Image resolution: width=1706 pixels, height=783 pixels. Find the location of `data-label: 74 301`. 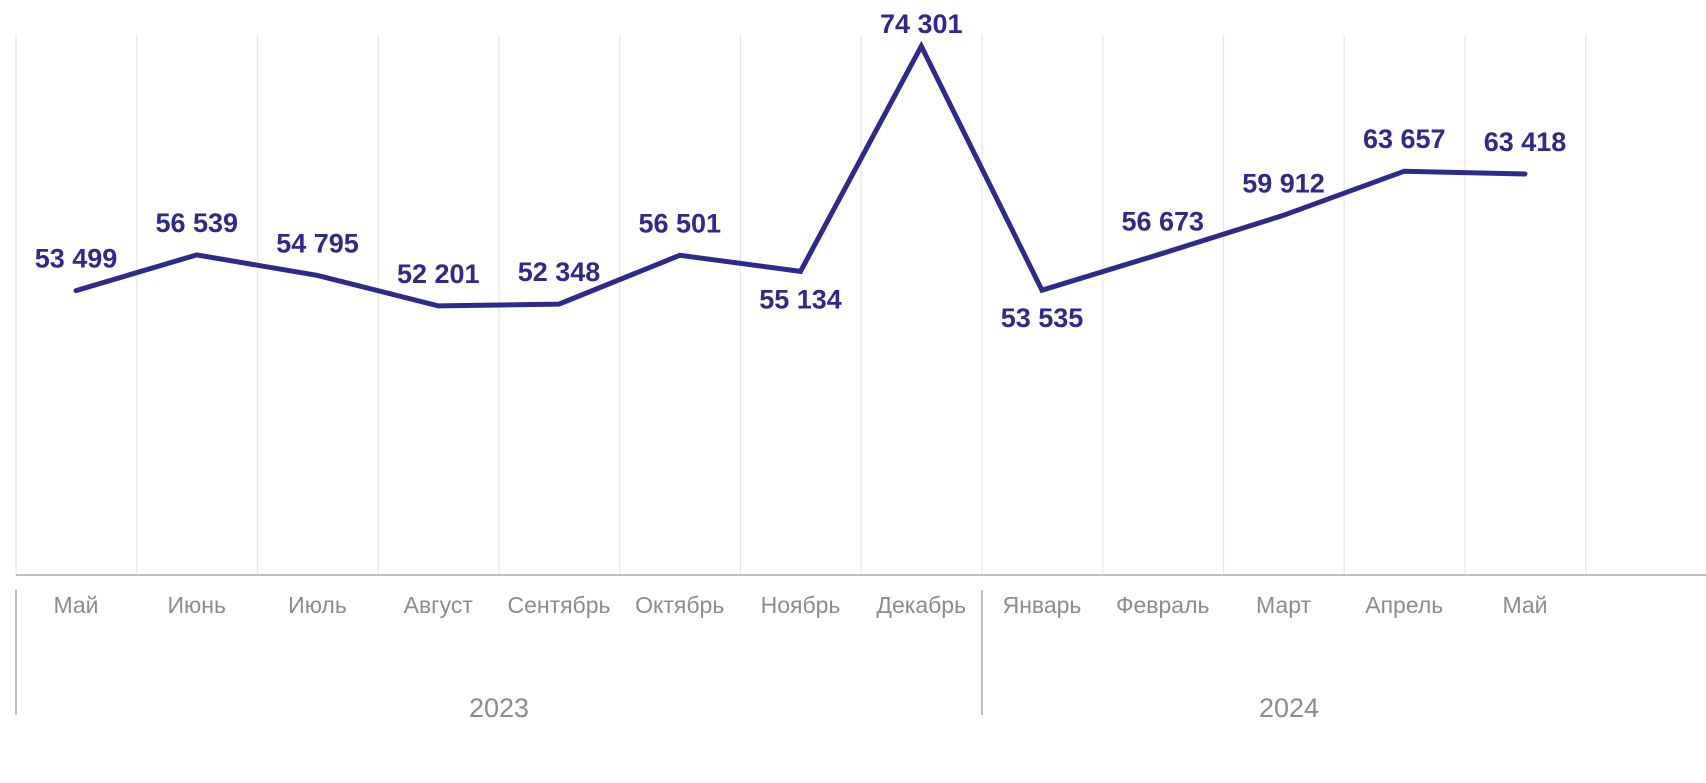

data-label: 74 301 is located at coordinates (921, 24).